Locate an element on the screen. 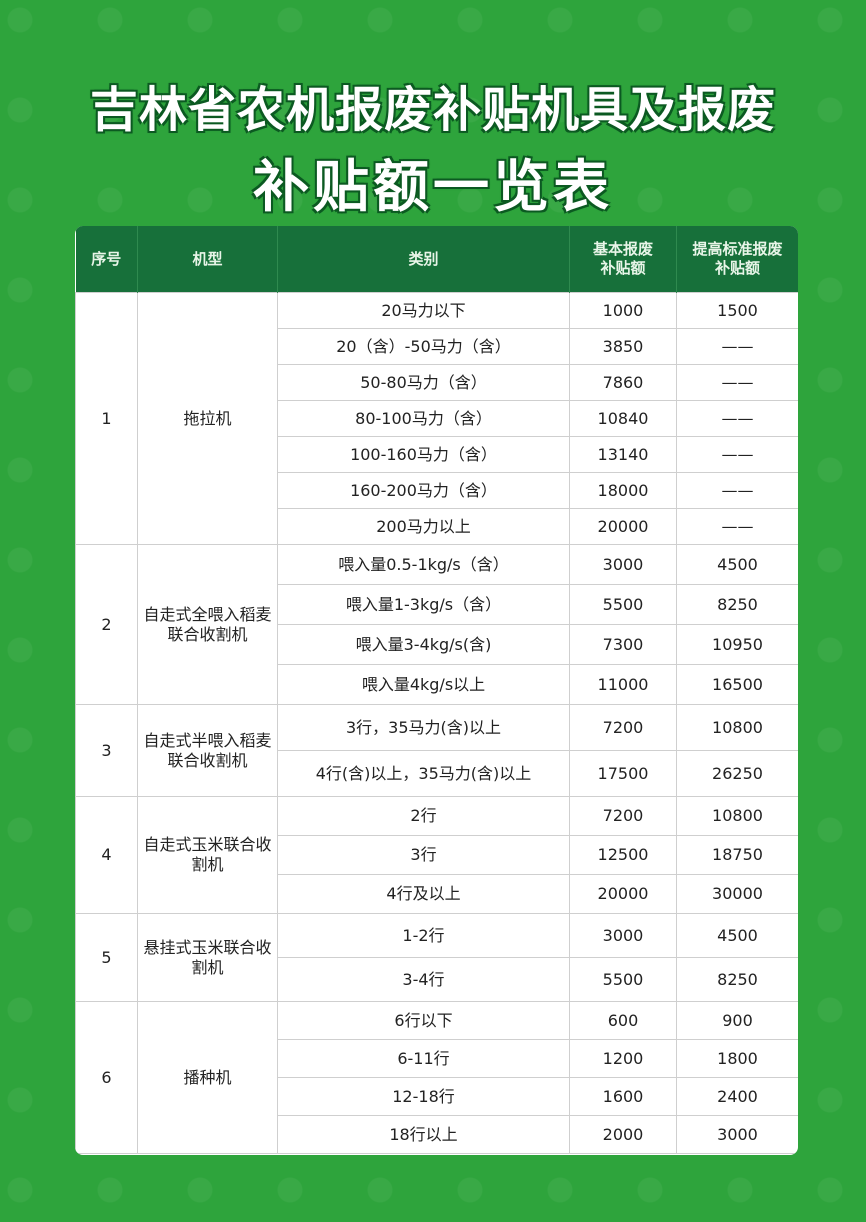 The width and height of the screenshot is (866, 1222). table-row: 18行以上 2000 3000 is located at coordinates (437, 1134).